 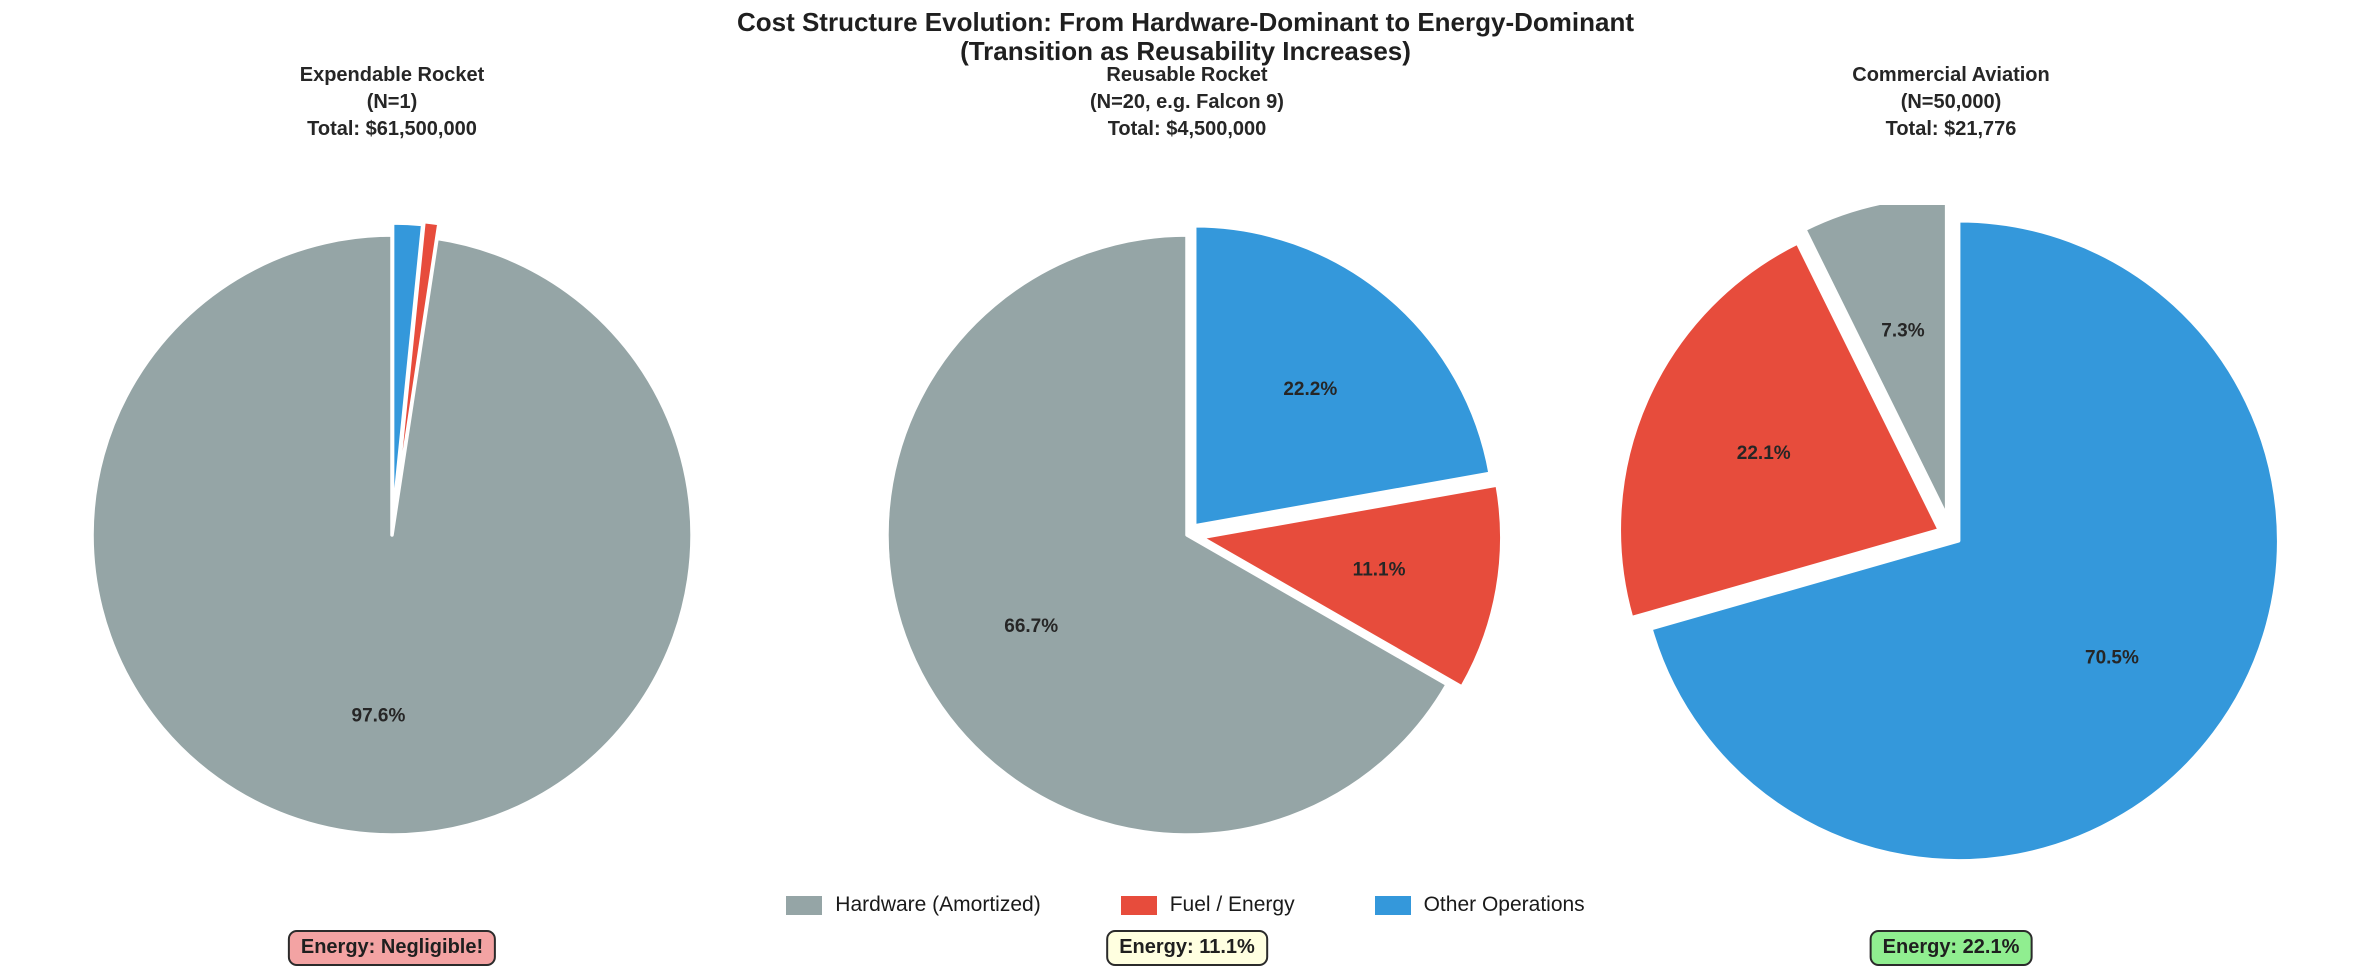 What do you see at coordinates (1187, 75) in the screenshot?
I see `chart-title: Reusable Rocket` at bounding box center [1187, 75].